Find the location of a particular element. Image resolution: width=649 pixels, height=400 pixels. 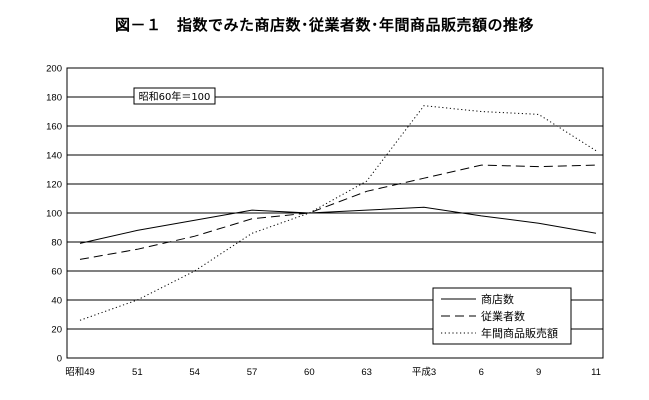

y-tick-label: 180 is located at coordinates (54, 98).